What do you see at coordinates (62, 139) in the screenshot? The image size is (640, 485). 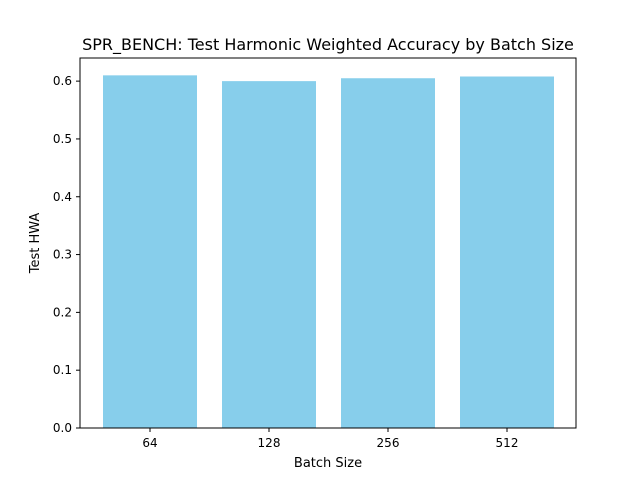 I see `y-tick-label: 0.5` at bounding box center [62, 139].